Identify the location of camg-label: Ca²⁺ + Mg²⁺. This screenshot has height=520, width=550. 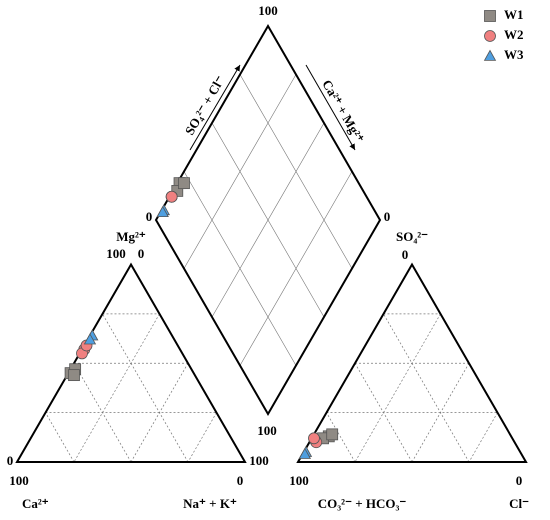
(343, 111).